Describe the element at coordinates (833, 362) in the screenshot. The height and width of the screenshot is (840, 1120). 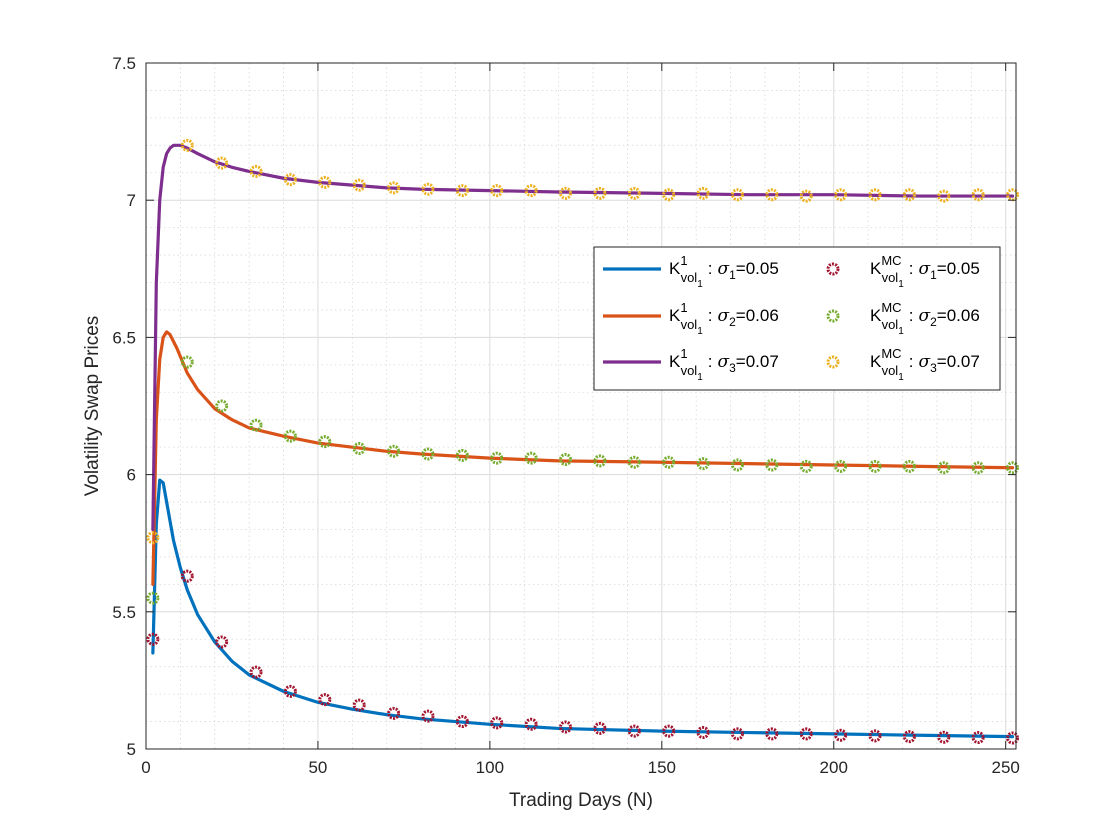
I see `legend-marker-swatch` at that location.